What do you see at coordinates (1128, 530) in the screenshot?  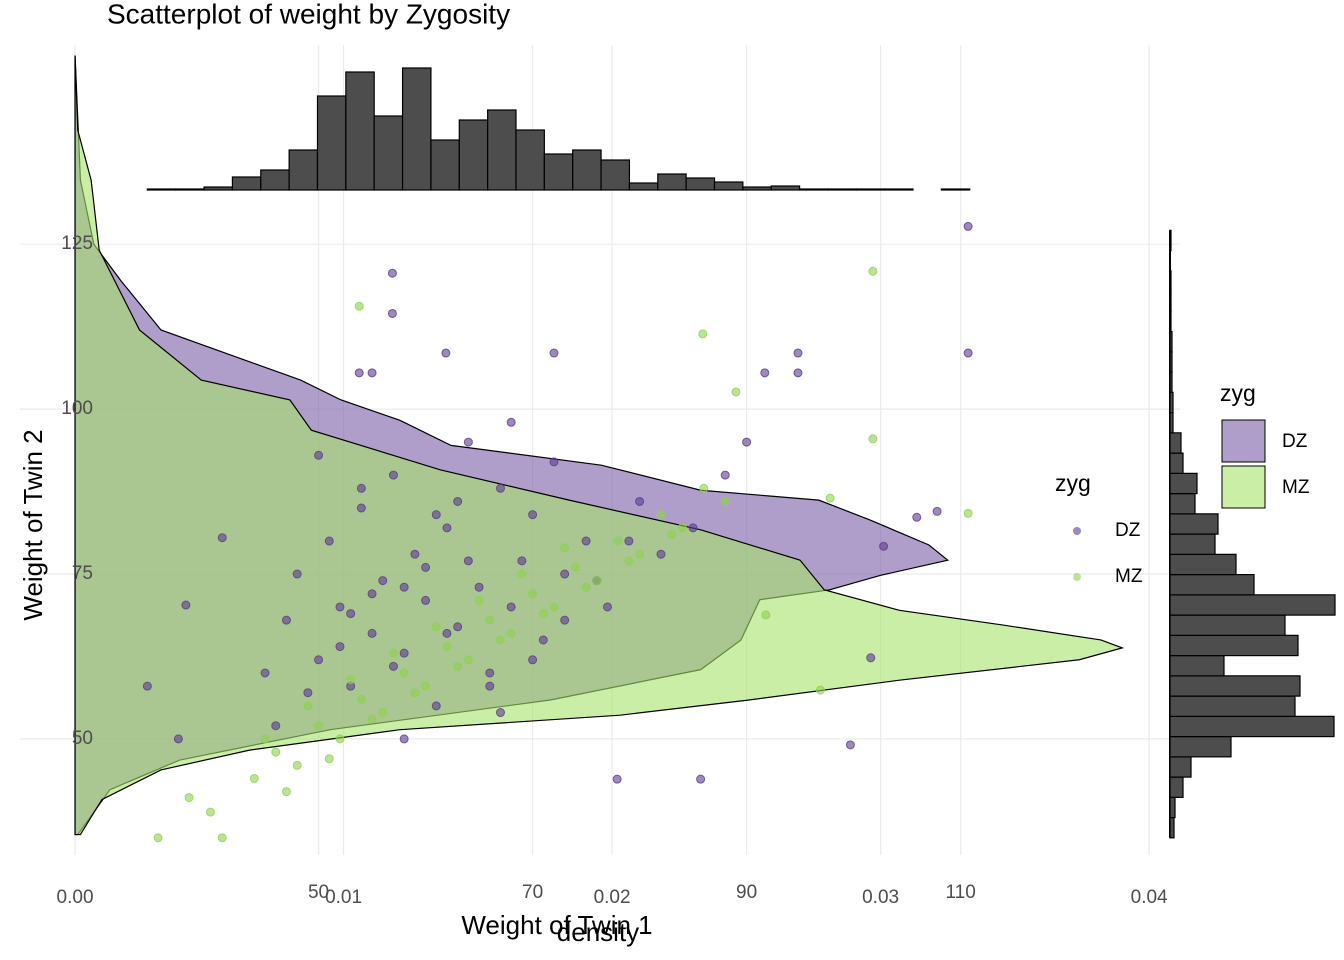 I see `legend-label: DZ` at bounding box center [1128, 530].